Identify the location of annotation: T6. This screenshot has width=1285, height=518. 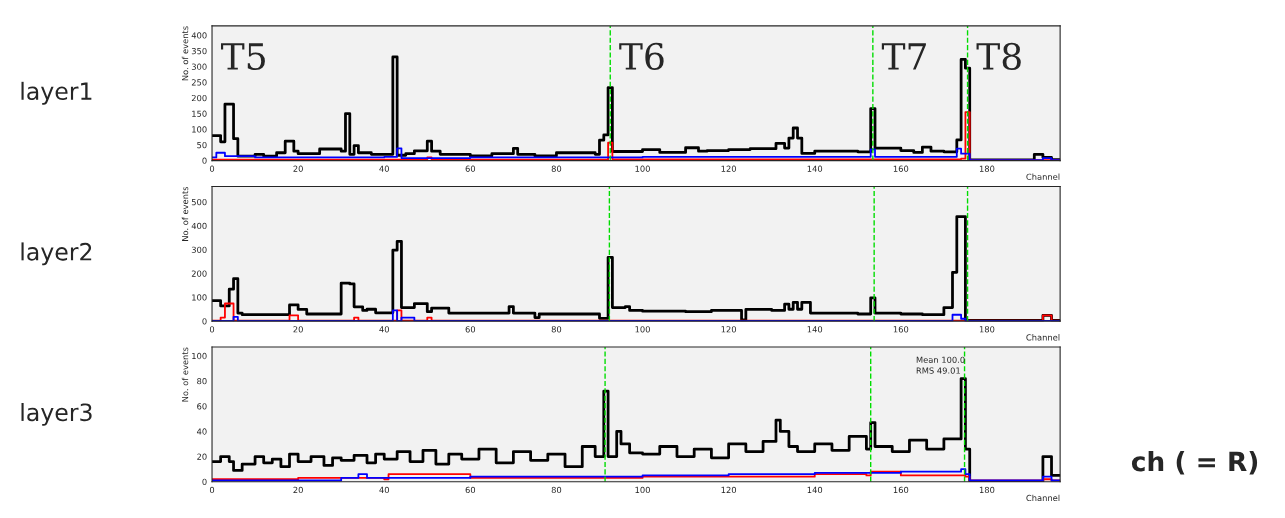
(641, 56).